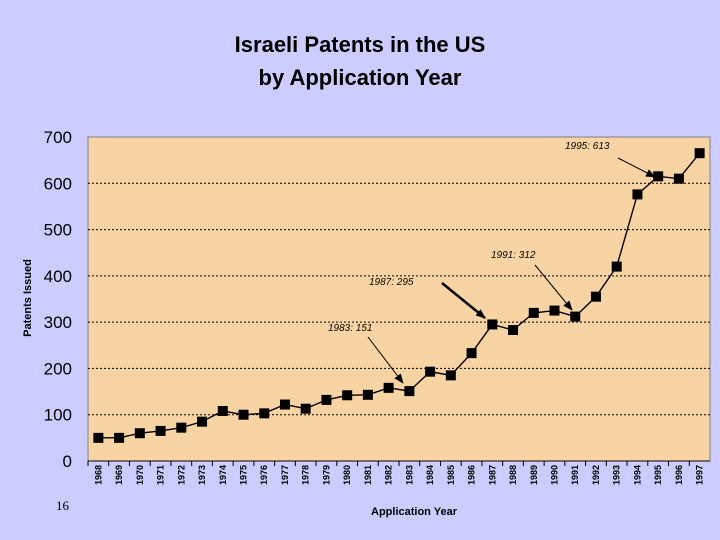 Image resolution: width=720 pixels, height=540 pixels. Describe the element at coordinates (658, 176) in the screenshot. I see `data-point-1995` at that location.